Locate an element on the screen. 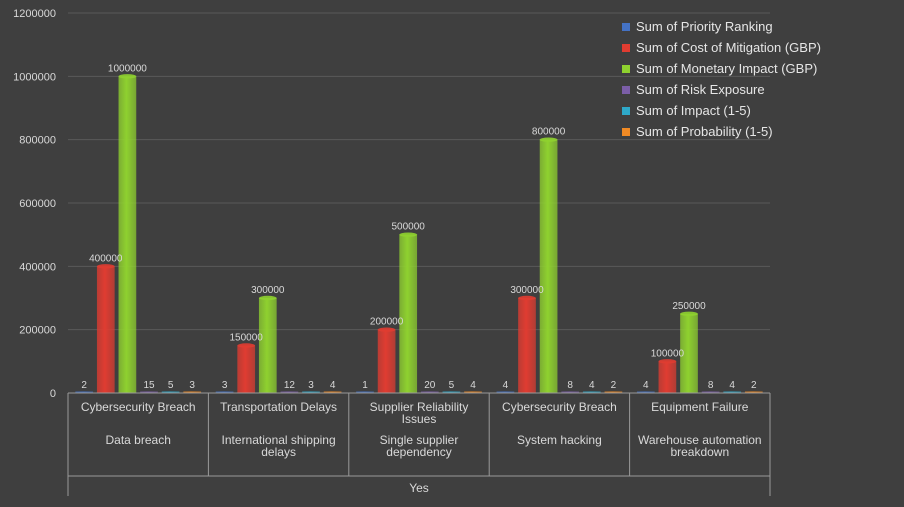  data-label: 12 is located at coordinates (290, 385).